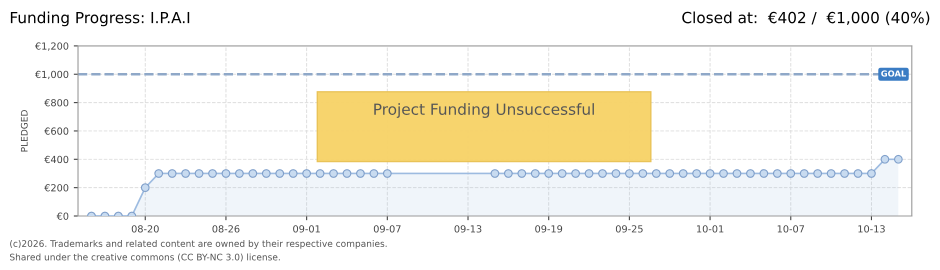 This screenshot has height=270, width=940. Describe the element at coordinates (56, 102) in the screenshot. I see `y-tick-label: €800` at that location.